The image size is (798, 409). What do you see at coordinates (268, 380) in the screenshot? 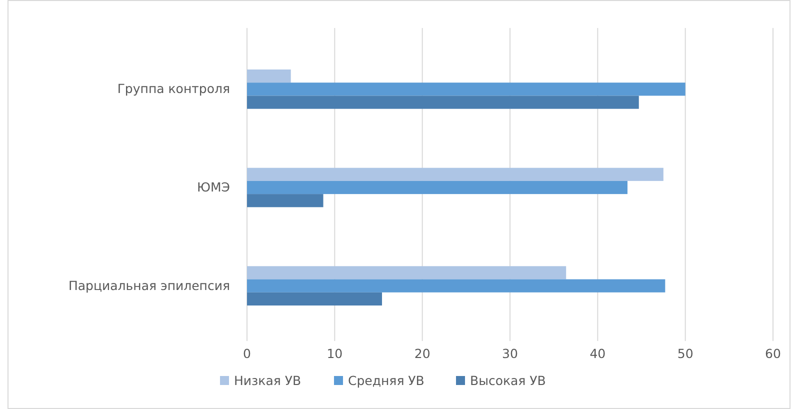
I see `legend-label: Низкая УВ` at bounding box center [268, 380].